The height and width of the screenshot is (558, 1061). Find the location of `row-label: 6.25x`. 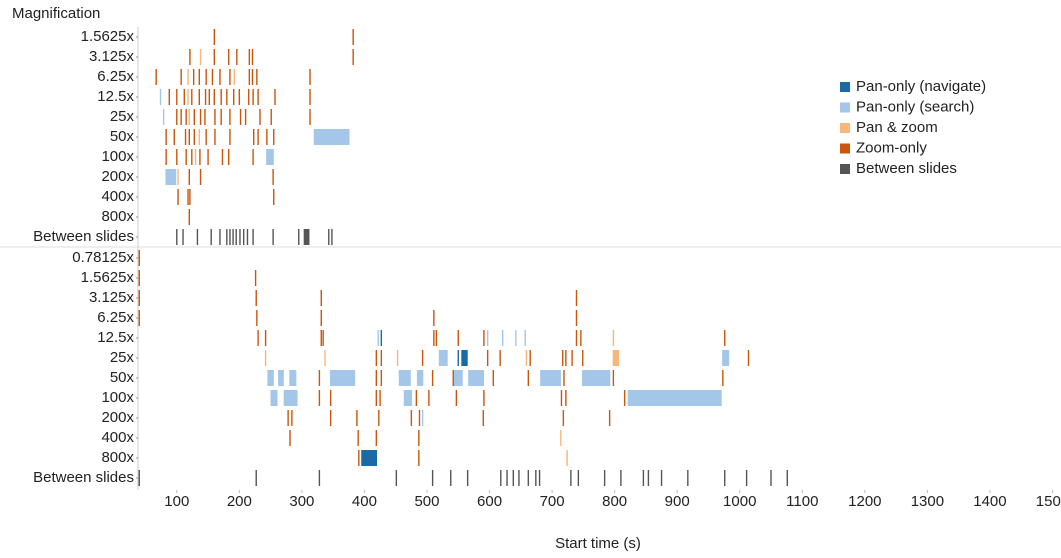

row-label: 6.25x is located at coordinates (115, 76).